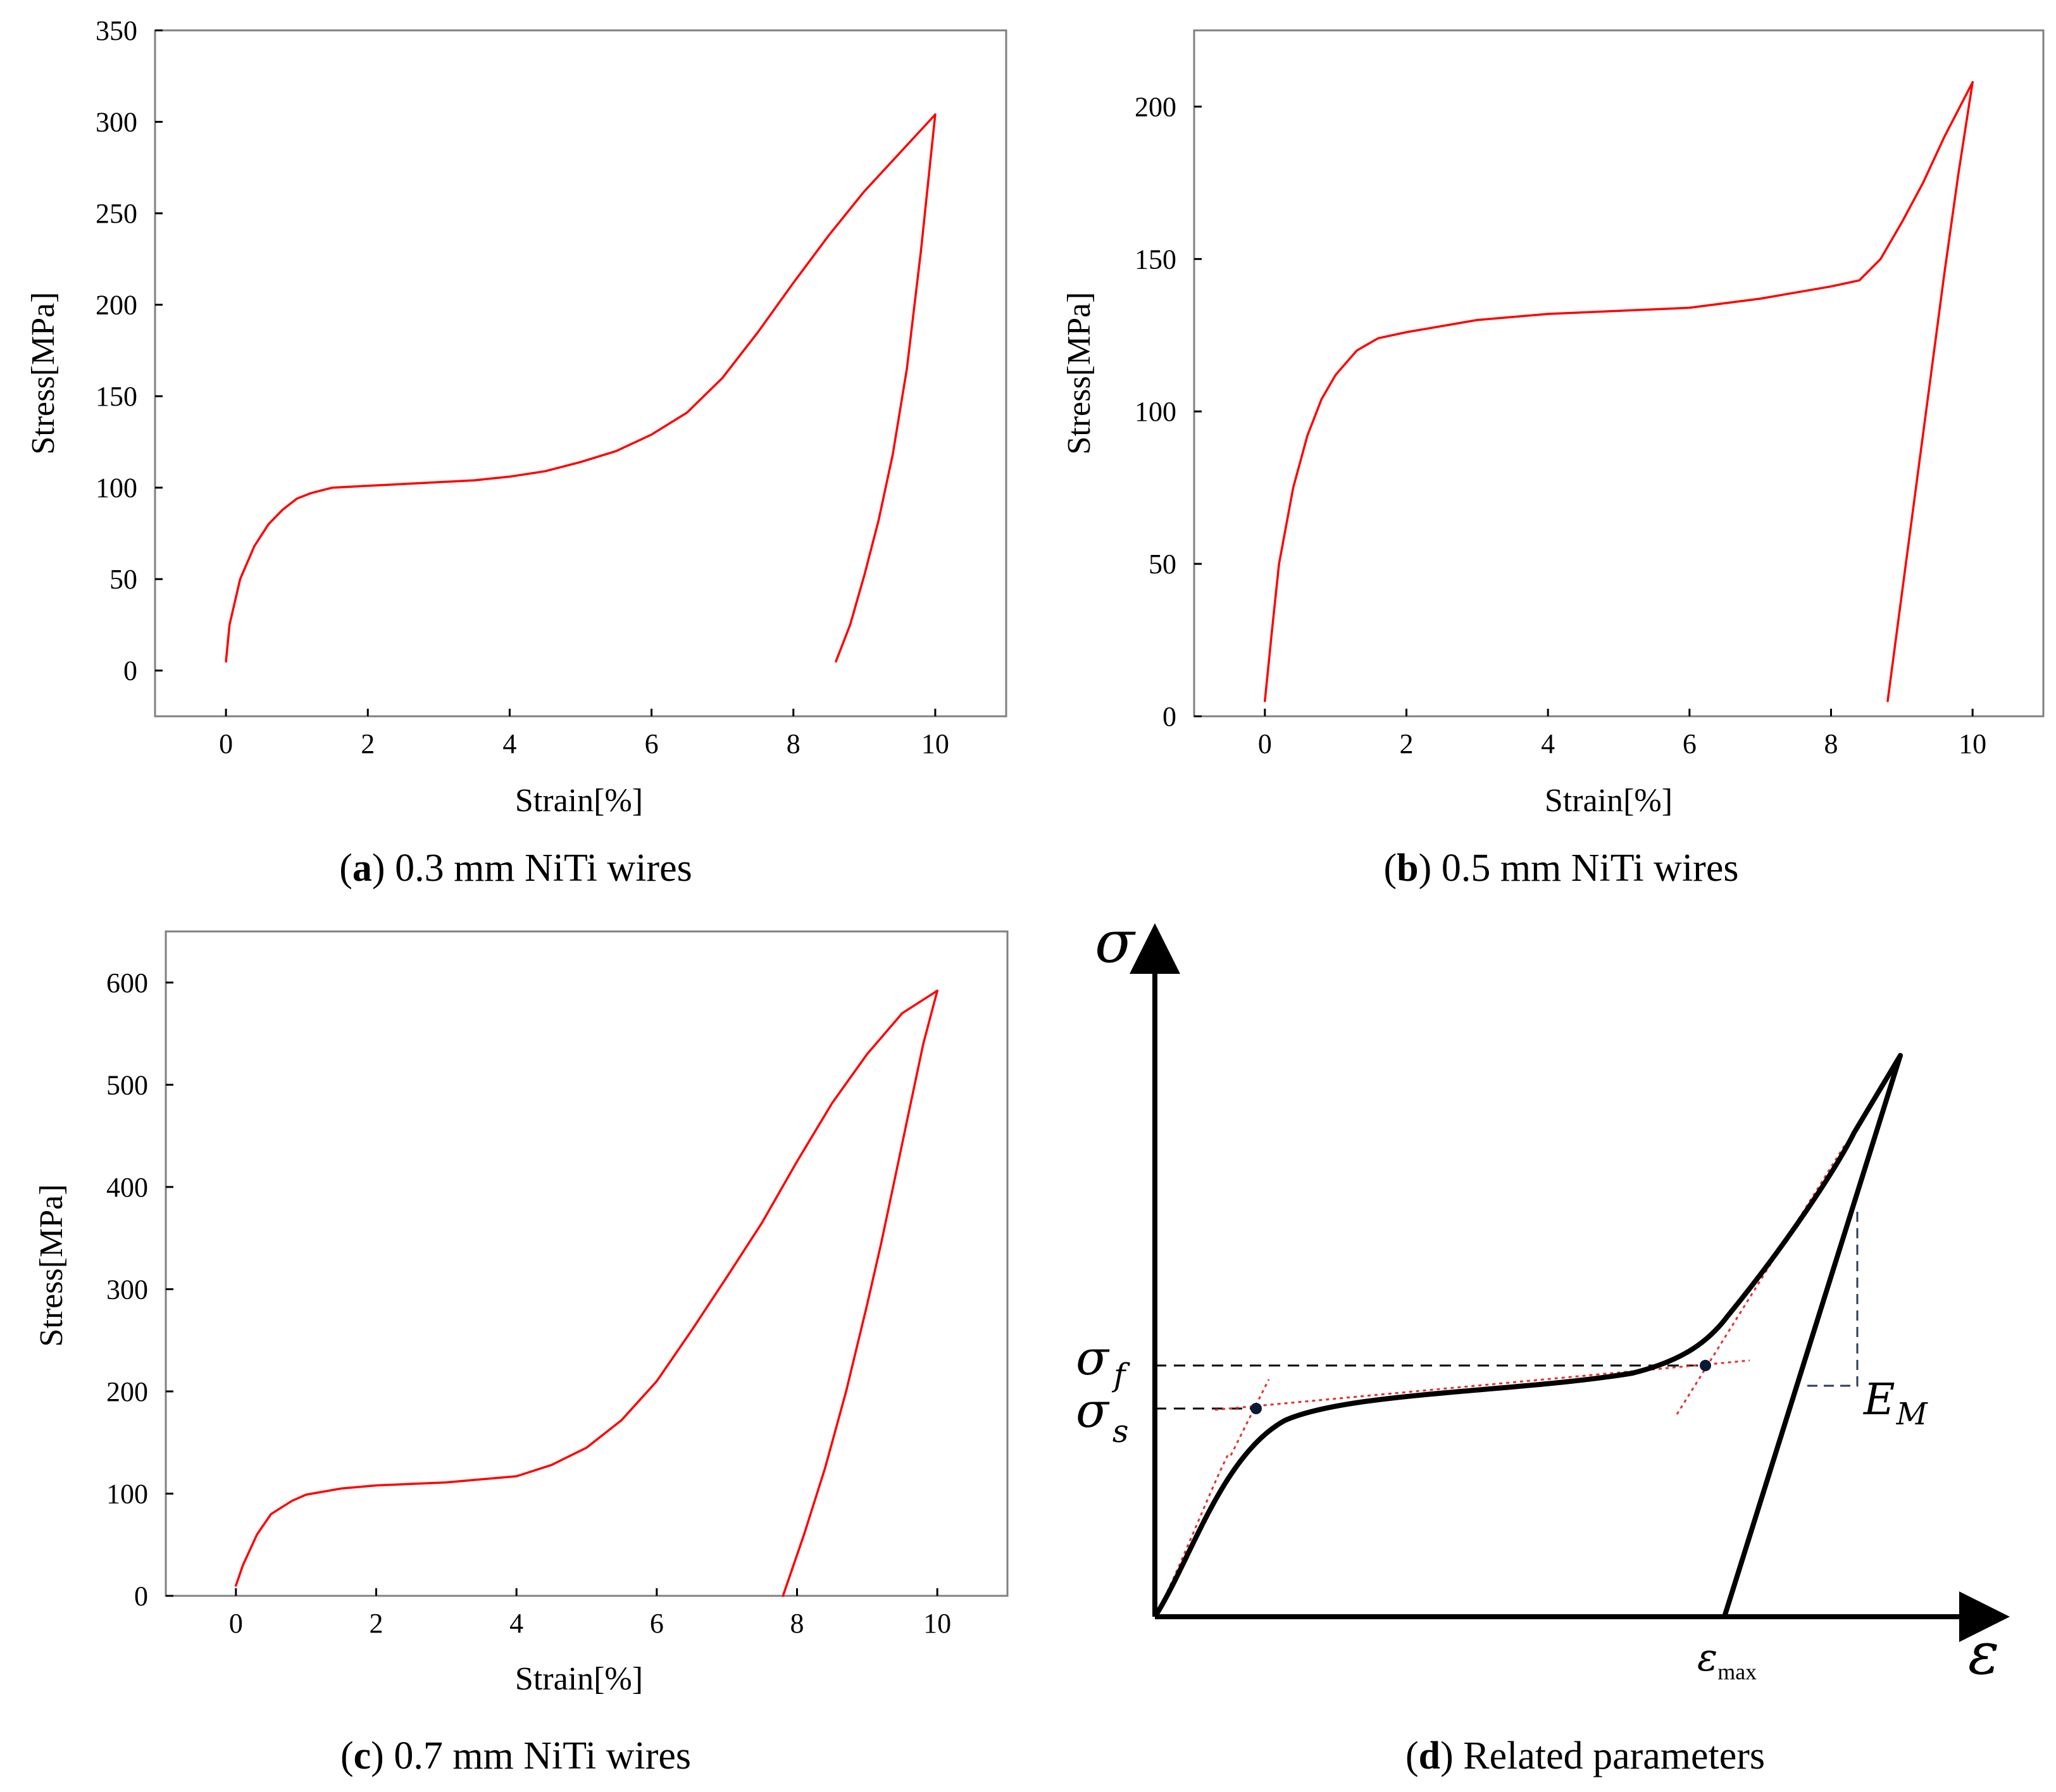 Image resolution: width=2056 pixels, height=1792 pixels. What do you see at coordinates (1761, 1280) in the screenshot?
I see `hardening-tangent` at bounding box center [1761, 1280].